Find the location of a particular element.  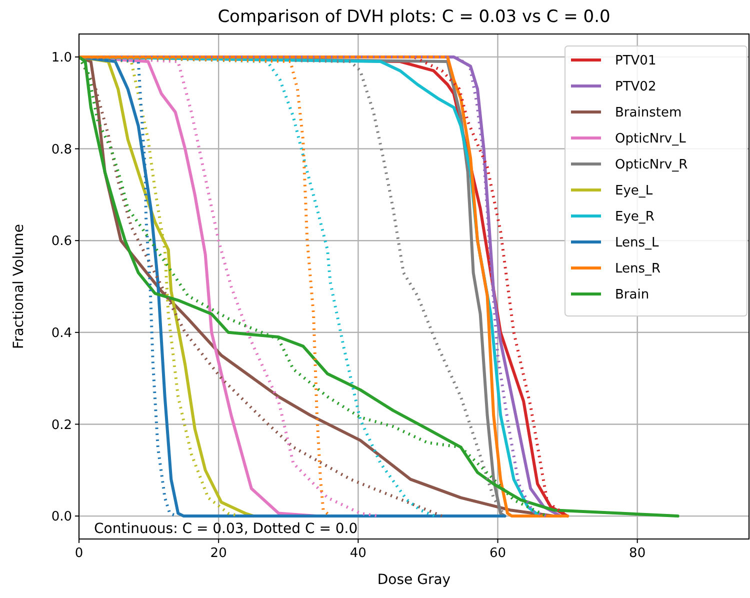

legend-label: PTV01 is located at coordinates (635, 61).